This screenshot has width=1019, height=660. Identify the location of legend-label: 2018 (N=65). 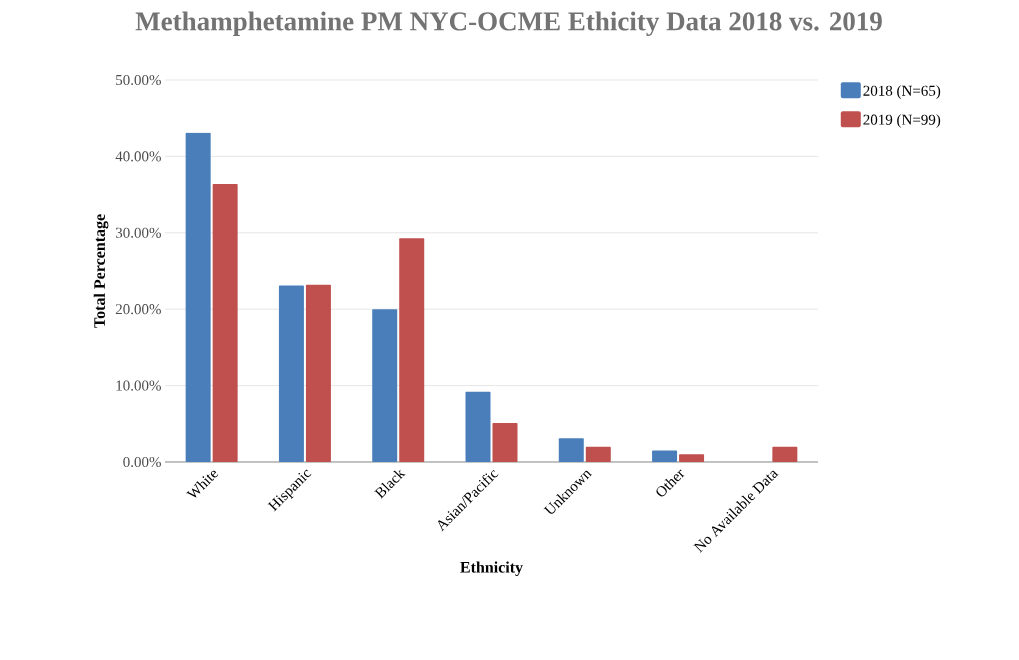
(902, 92).